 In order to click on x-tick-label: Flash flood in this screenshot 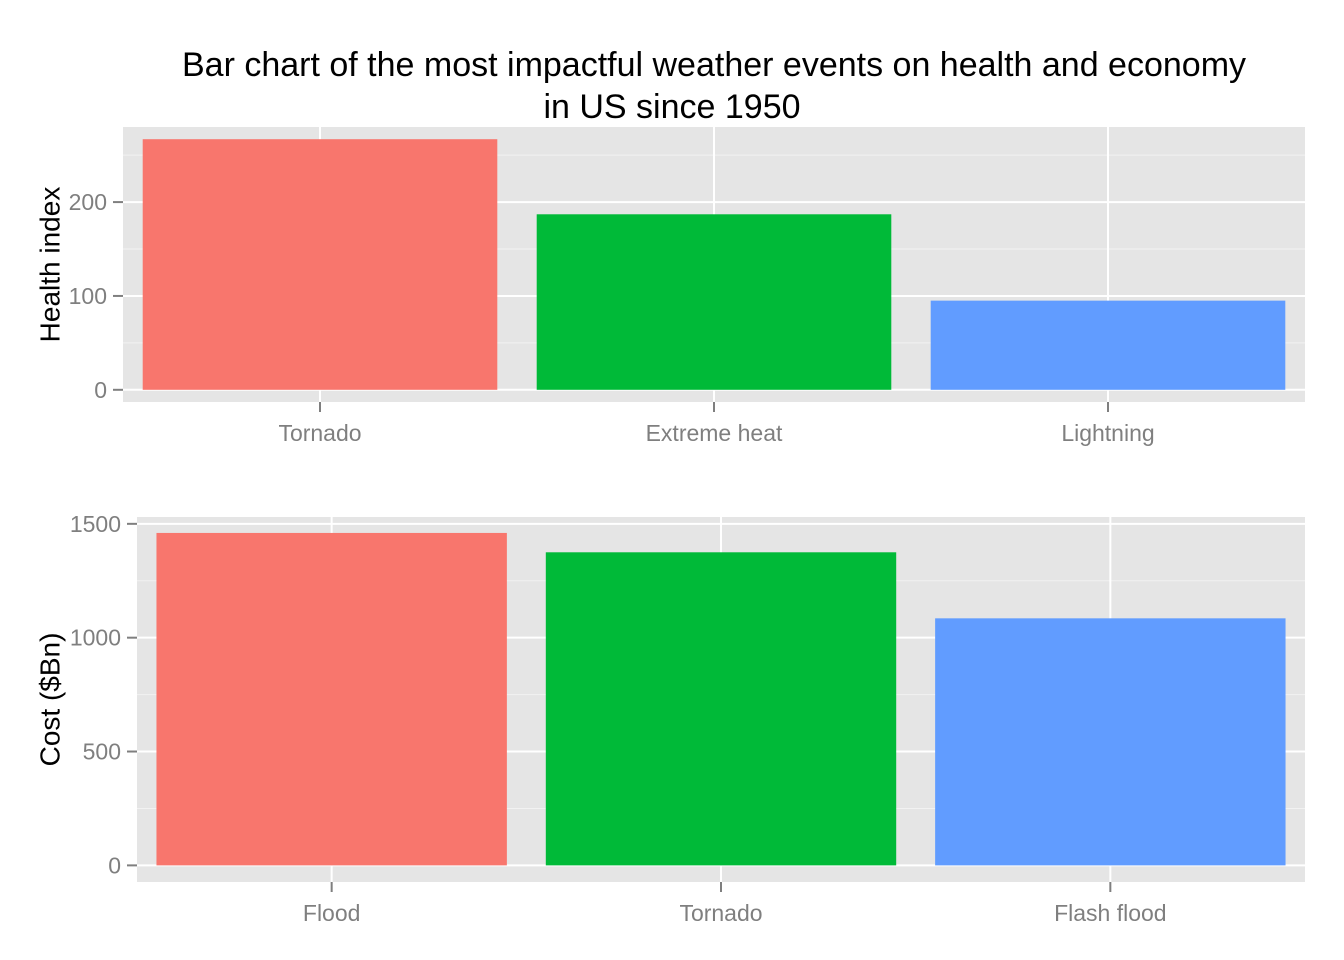, I will do `click(1110, 913)`.